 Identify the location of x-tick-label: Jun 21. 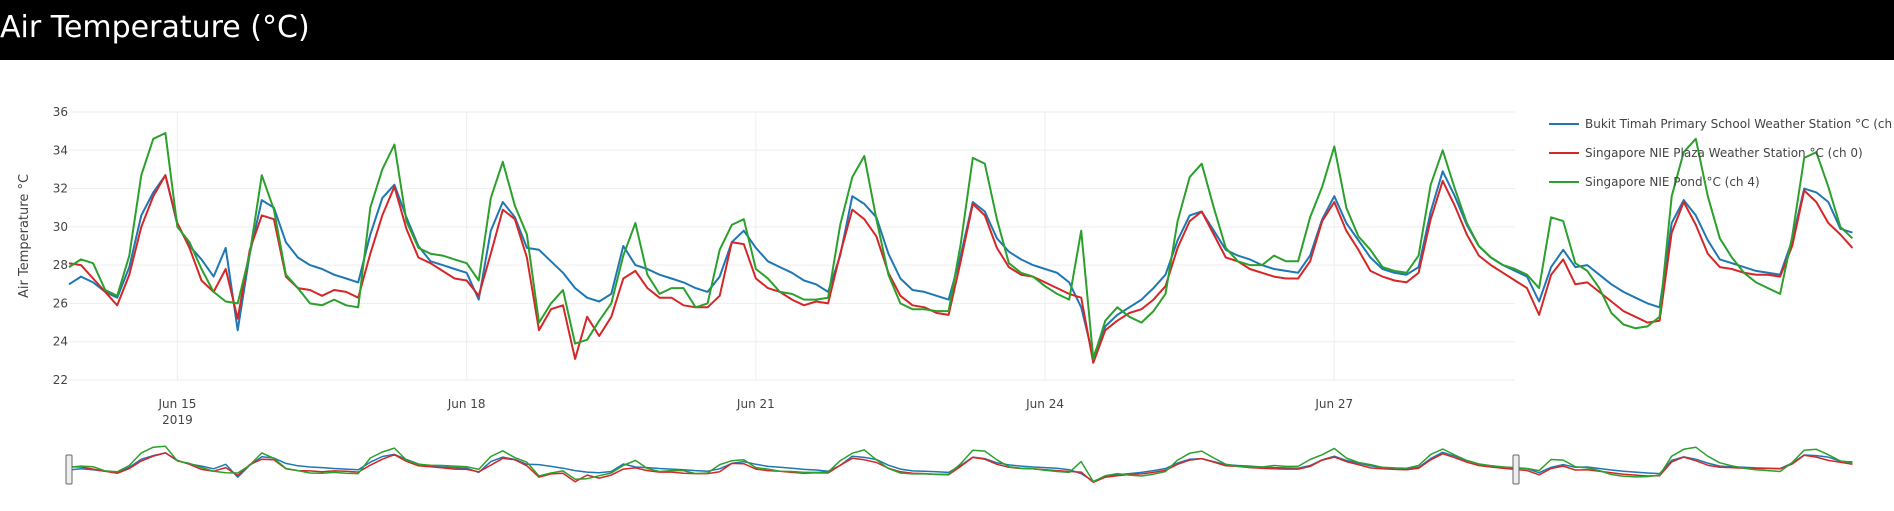
(755, 404).